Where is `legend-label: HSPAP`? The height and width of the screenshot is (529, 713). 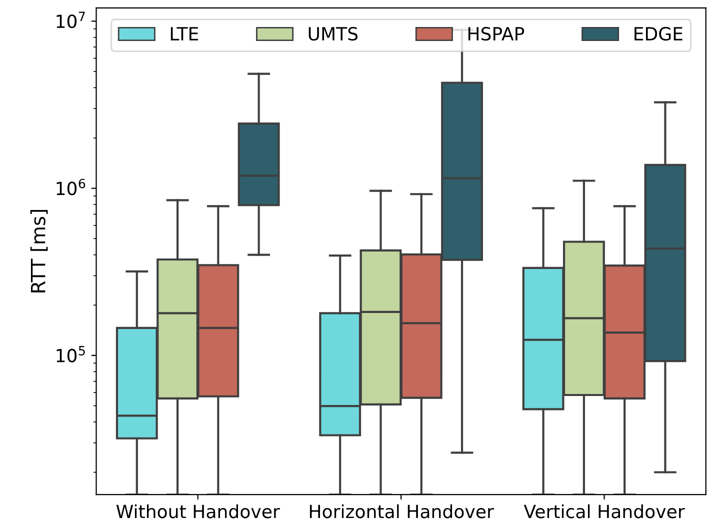
legend-label: HSPAP is located at coordinates (496, 33).